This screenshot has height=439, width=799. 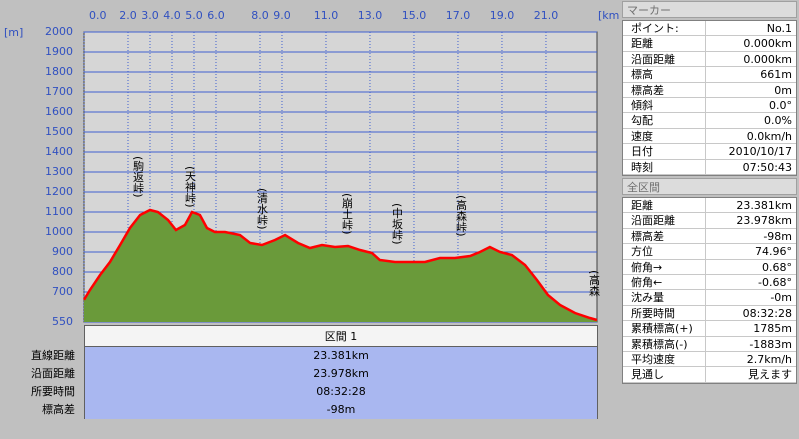 I want to click on x-tick-label: 8.0, so click(x=260, y=15).